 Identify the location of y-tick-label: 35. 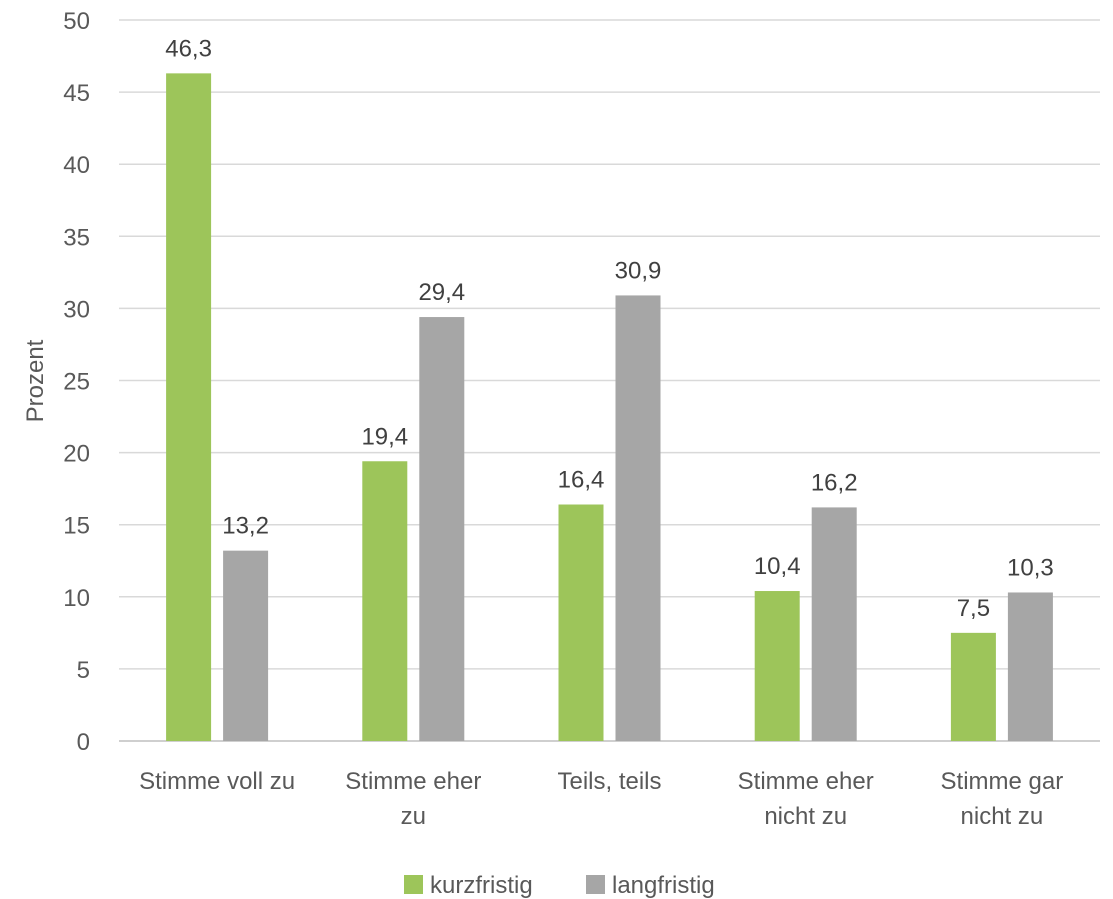
(76, 237).